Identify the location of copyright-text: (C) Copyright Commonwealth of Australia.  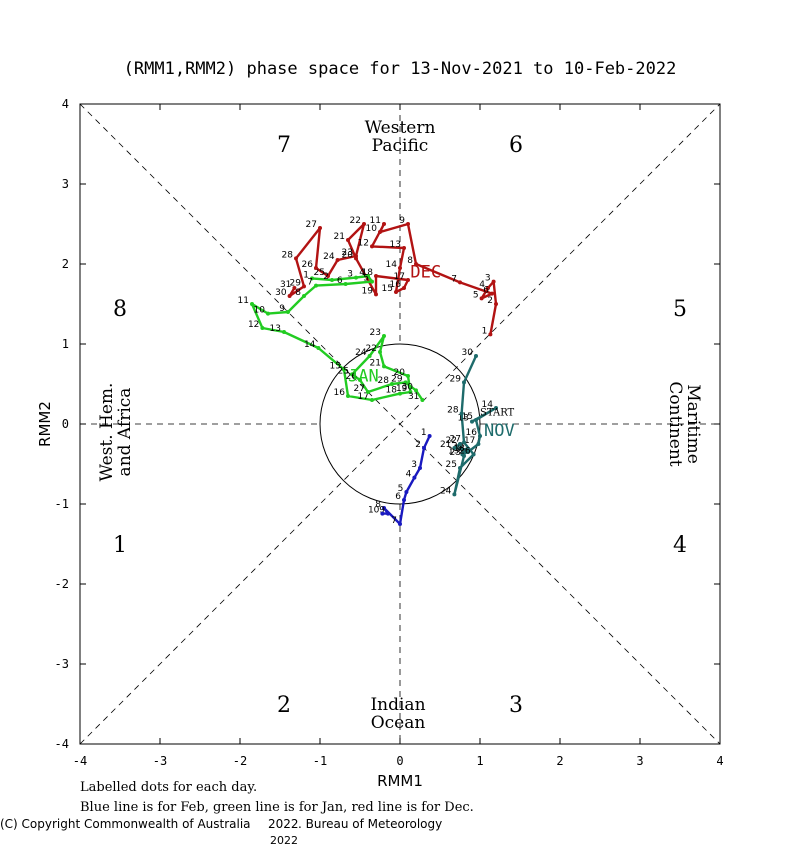
(125, 824).